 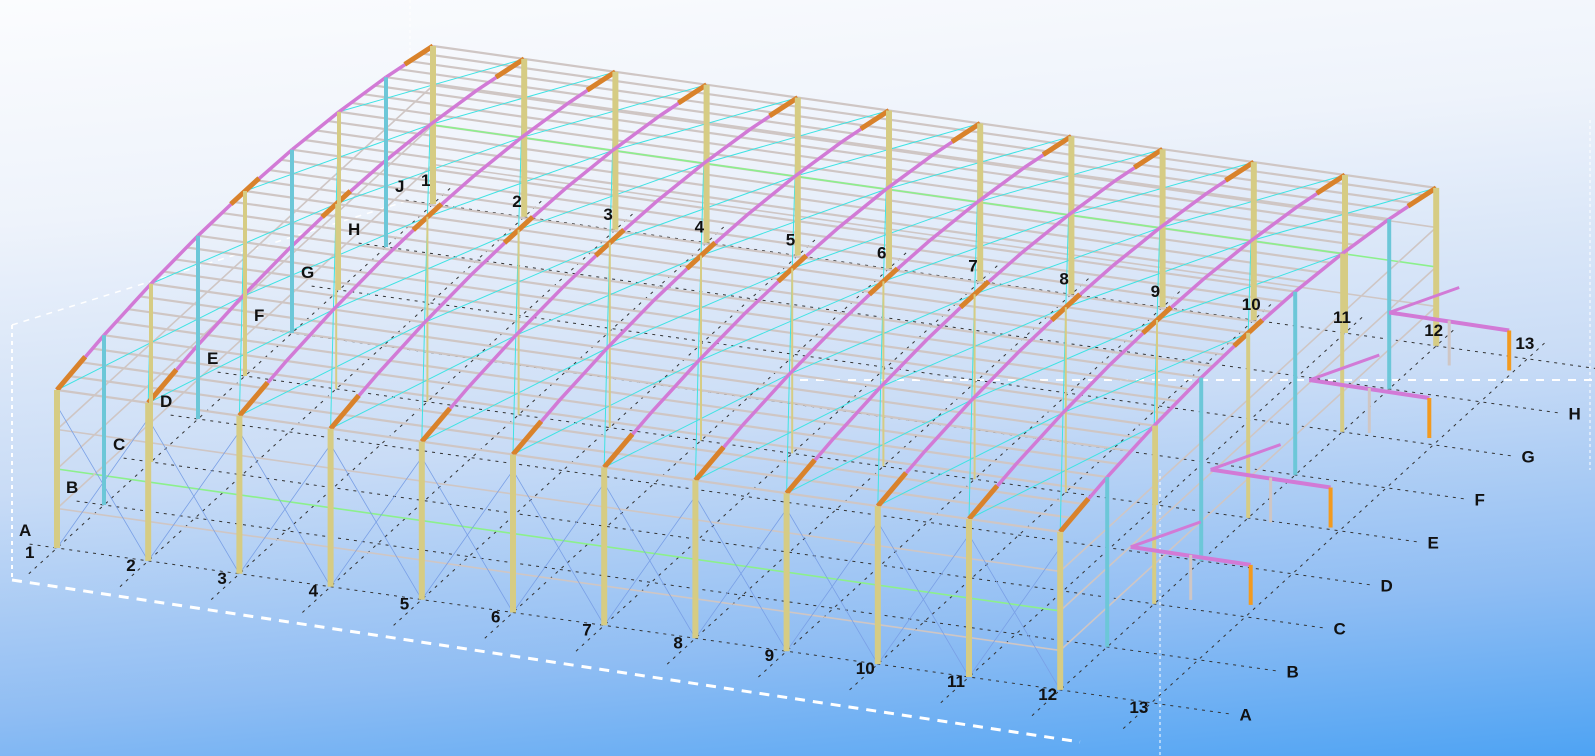 I want to click on grid-label-left-D: D, so click(x=166, y=401).